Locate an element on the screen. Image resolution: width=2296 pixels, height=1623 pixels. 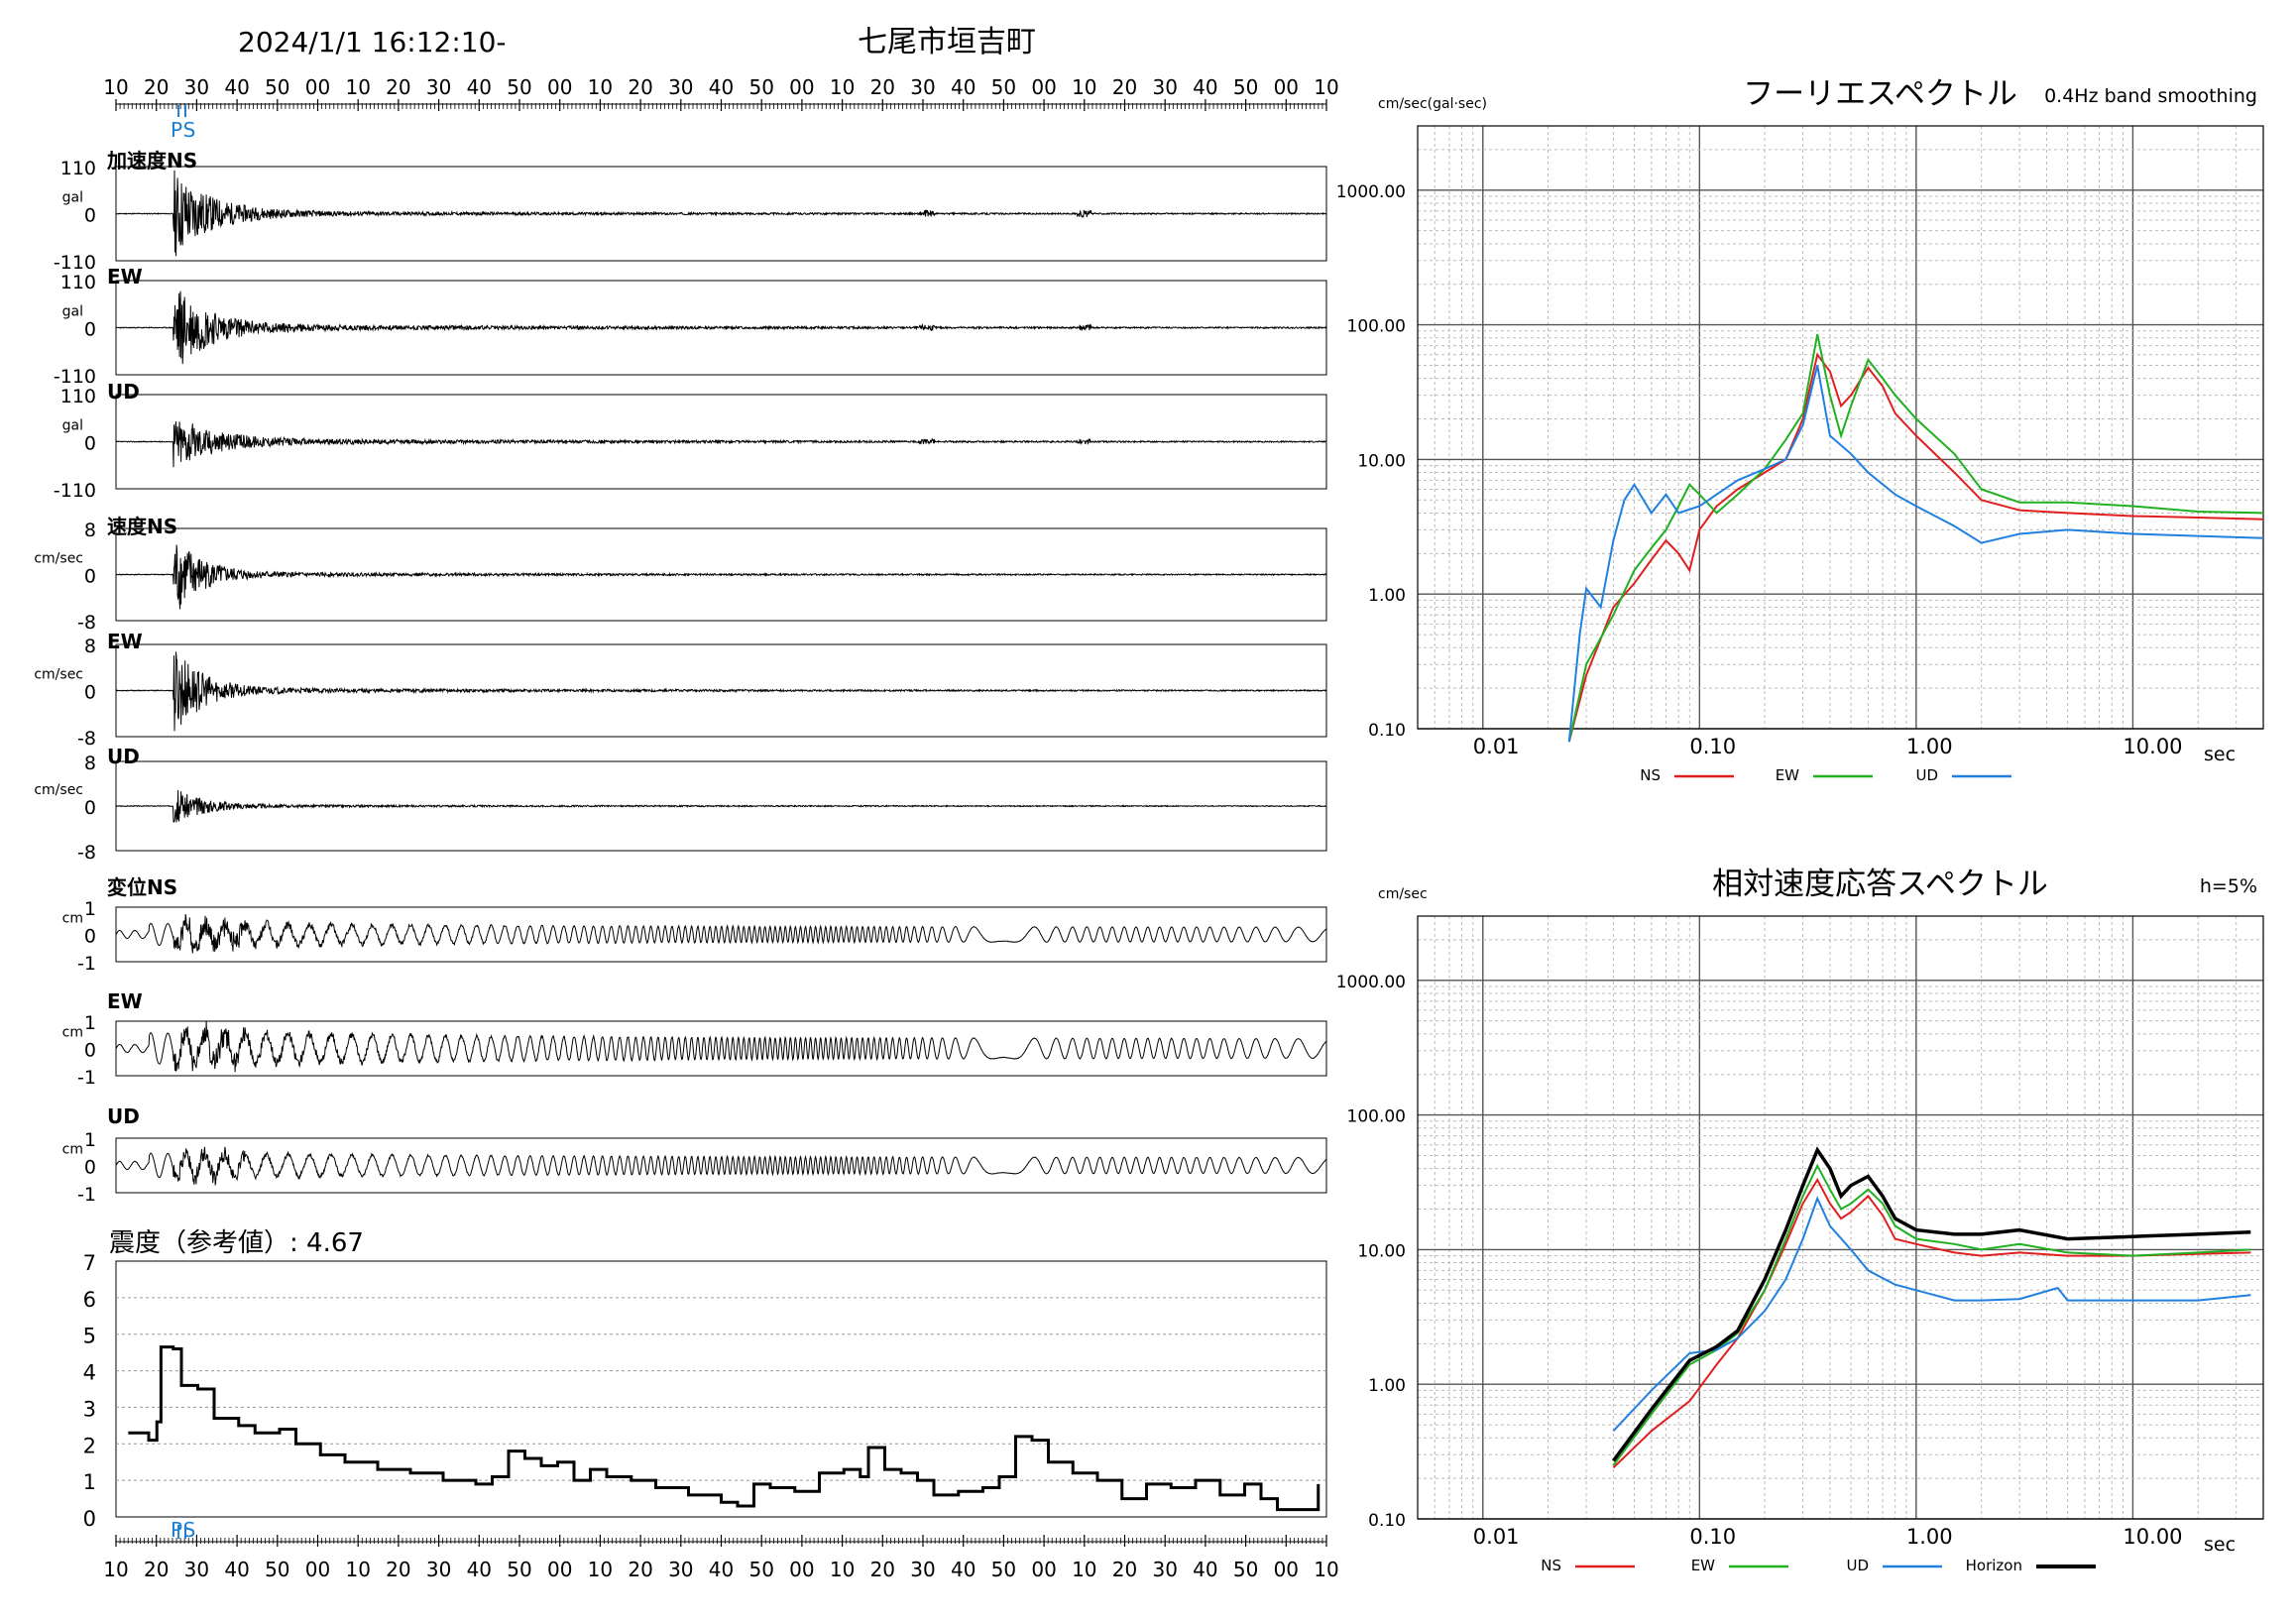
intensity-ytick: 1 is located at coordinates (89, 1482).